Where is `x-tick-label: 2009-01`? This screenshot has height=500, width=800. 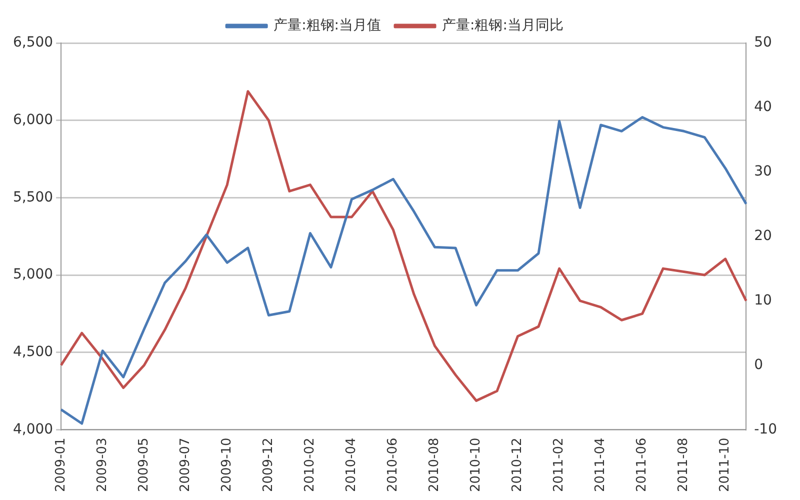 x-tick-label: 2009-01 is located at coordinates (60, 465).